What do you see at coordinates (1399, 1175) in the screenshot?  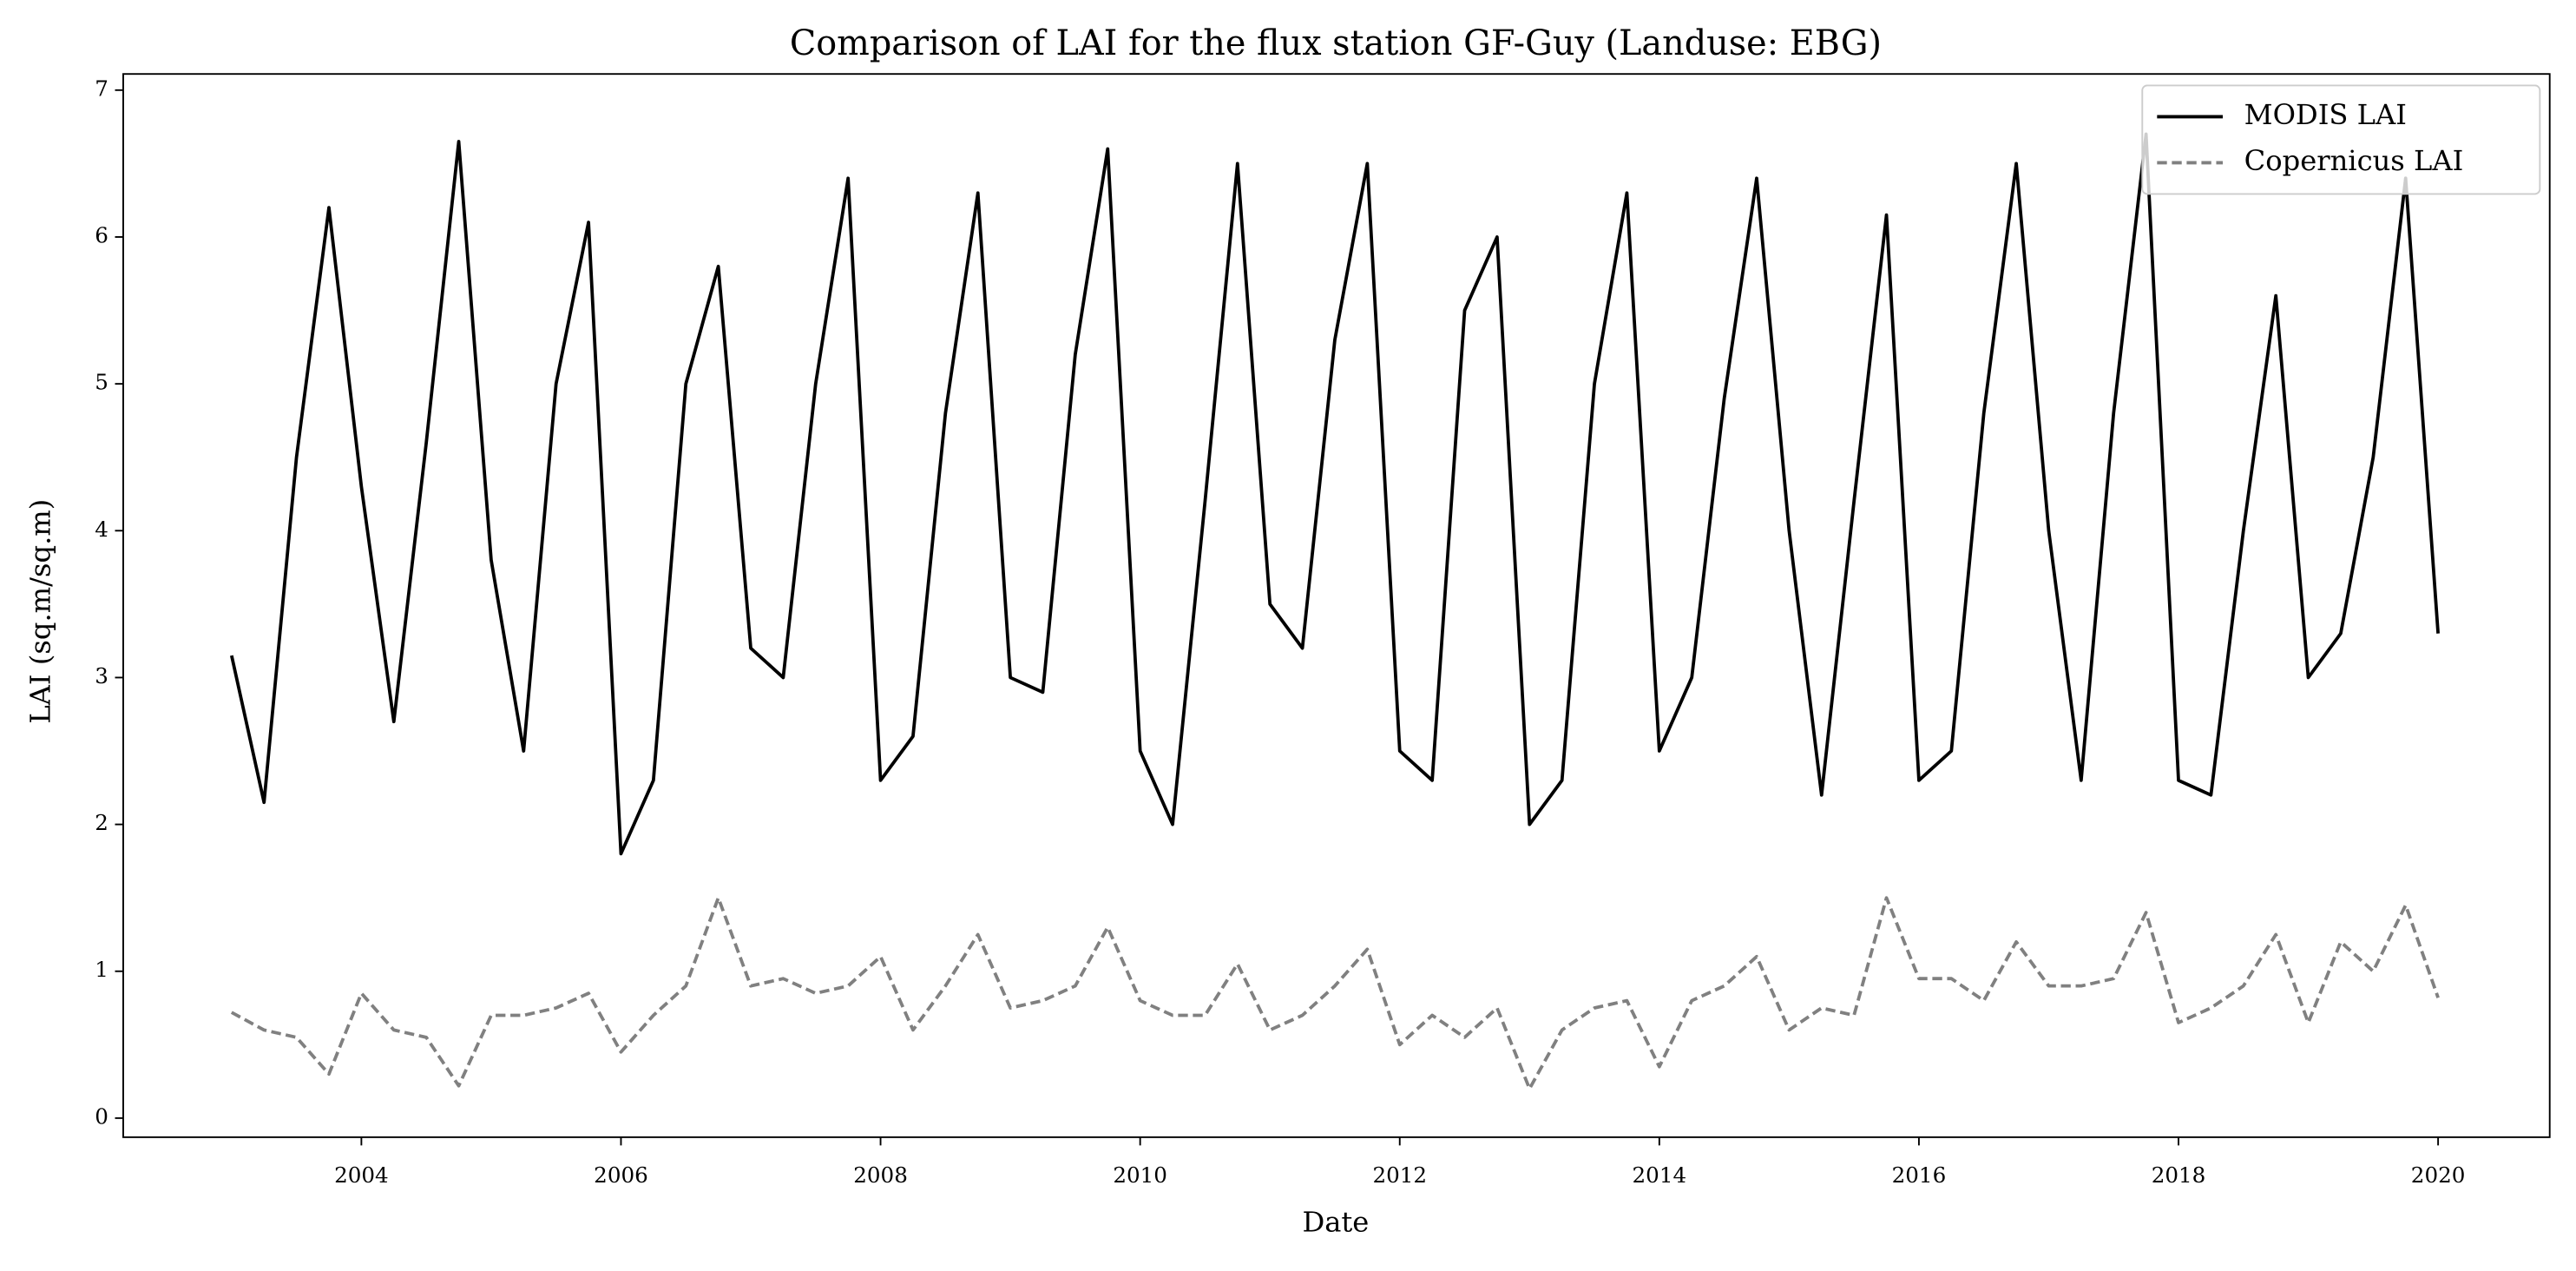 I see `x-tick-label: 2012` at bounding box center [1399, 1175].